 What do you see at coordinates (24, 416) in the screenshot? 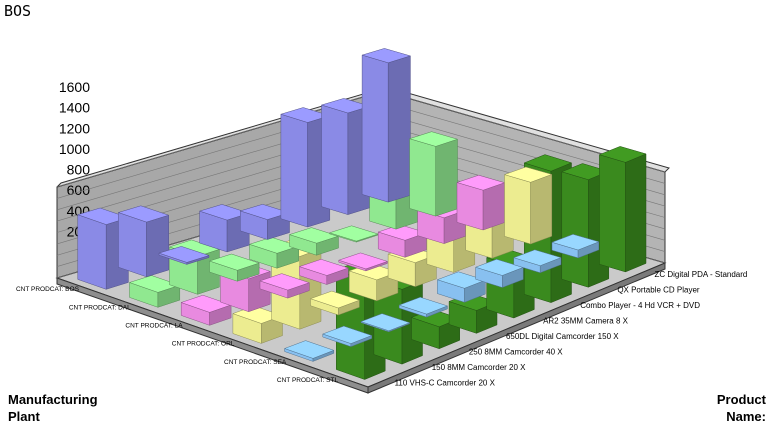
I see `x-axis-title-line2: Plant` at bounding box center [24, 416].